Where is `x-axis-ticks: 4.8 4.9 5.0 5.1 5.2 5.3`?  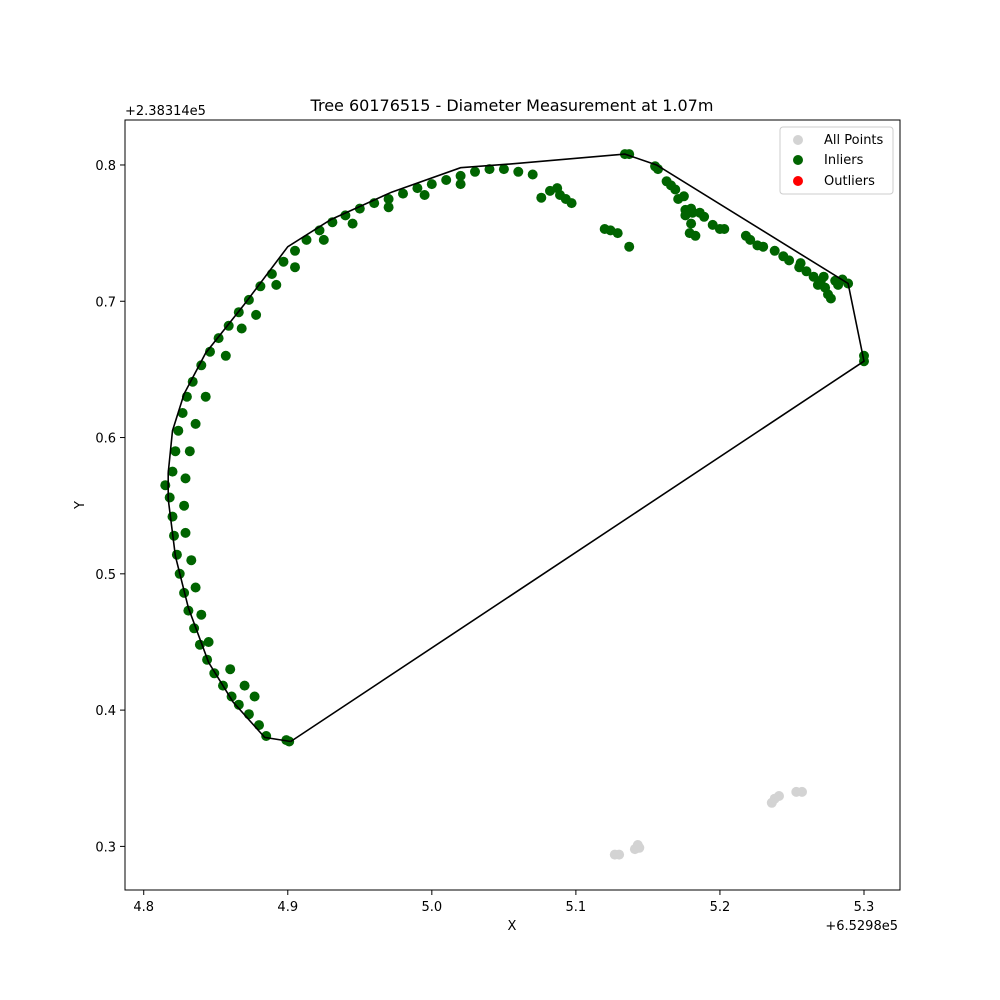 x-axis-ticks: 4.8 4.9 5.0 5.1 5.2 5.3 is located at coordinates (503, 902).